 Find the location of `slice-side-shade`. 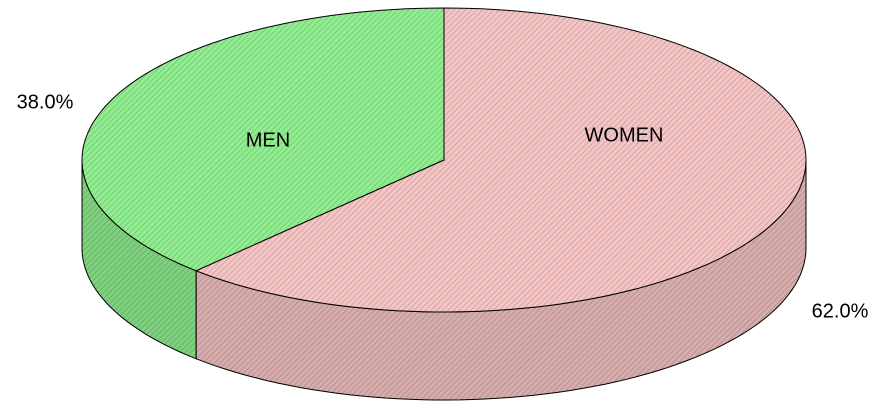

slice-side-shade is located at coordinates (139, 259).